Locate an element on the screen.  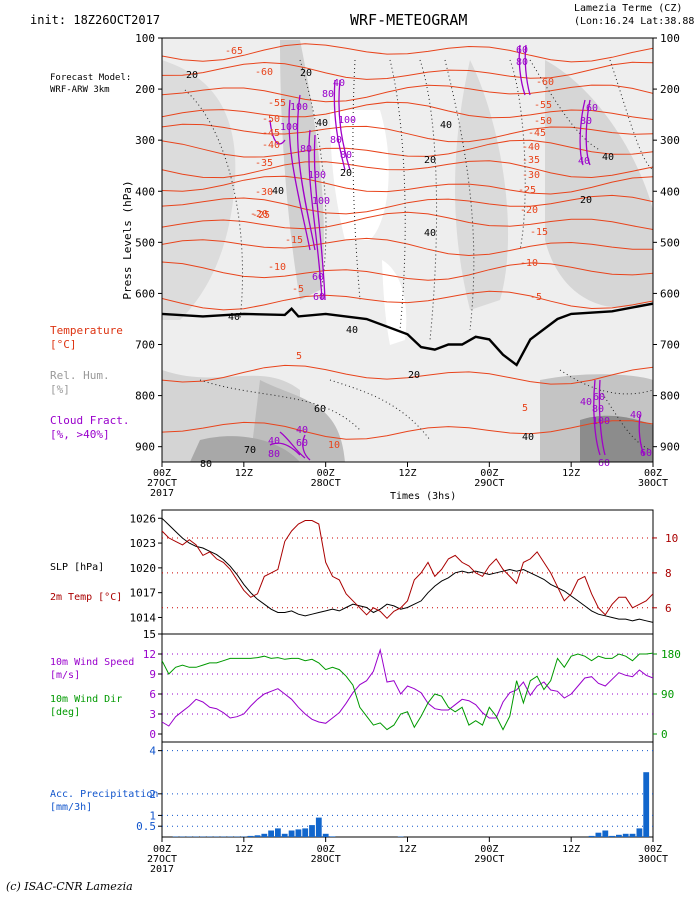
ytick-label-right: 700 is located at coordinates (670, 345).